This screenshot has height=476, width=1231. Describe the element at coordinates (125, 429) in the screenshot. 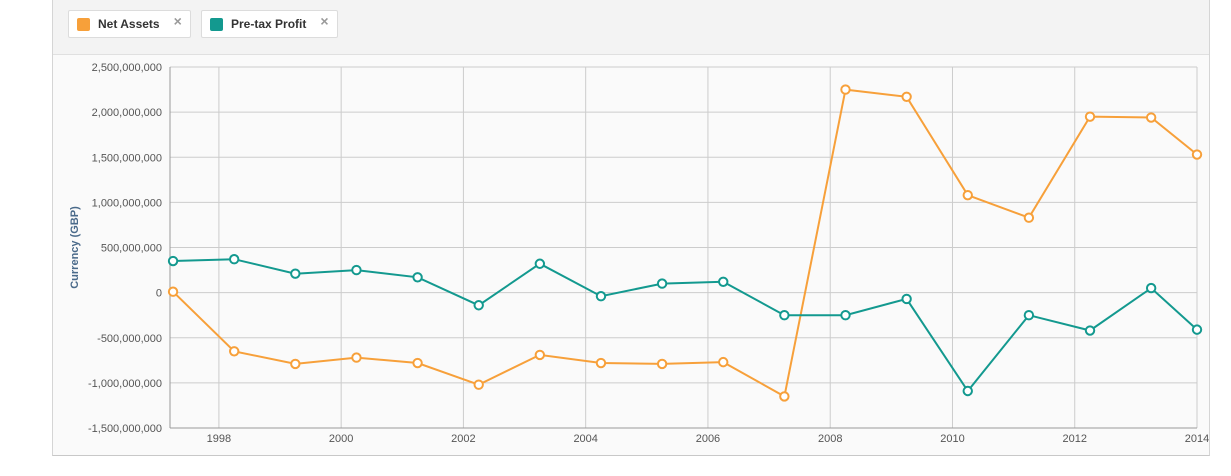

I see `y-tick-label: -1,500,000,000` at that location.